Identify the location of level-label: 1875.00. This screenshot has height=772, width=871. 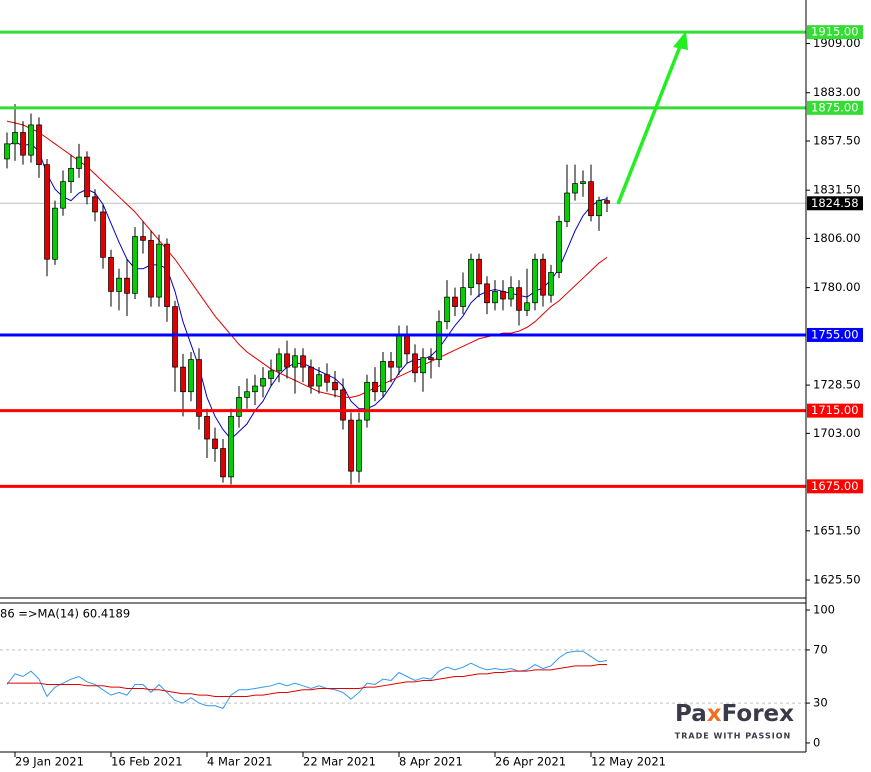
(835, 107).